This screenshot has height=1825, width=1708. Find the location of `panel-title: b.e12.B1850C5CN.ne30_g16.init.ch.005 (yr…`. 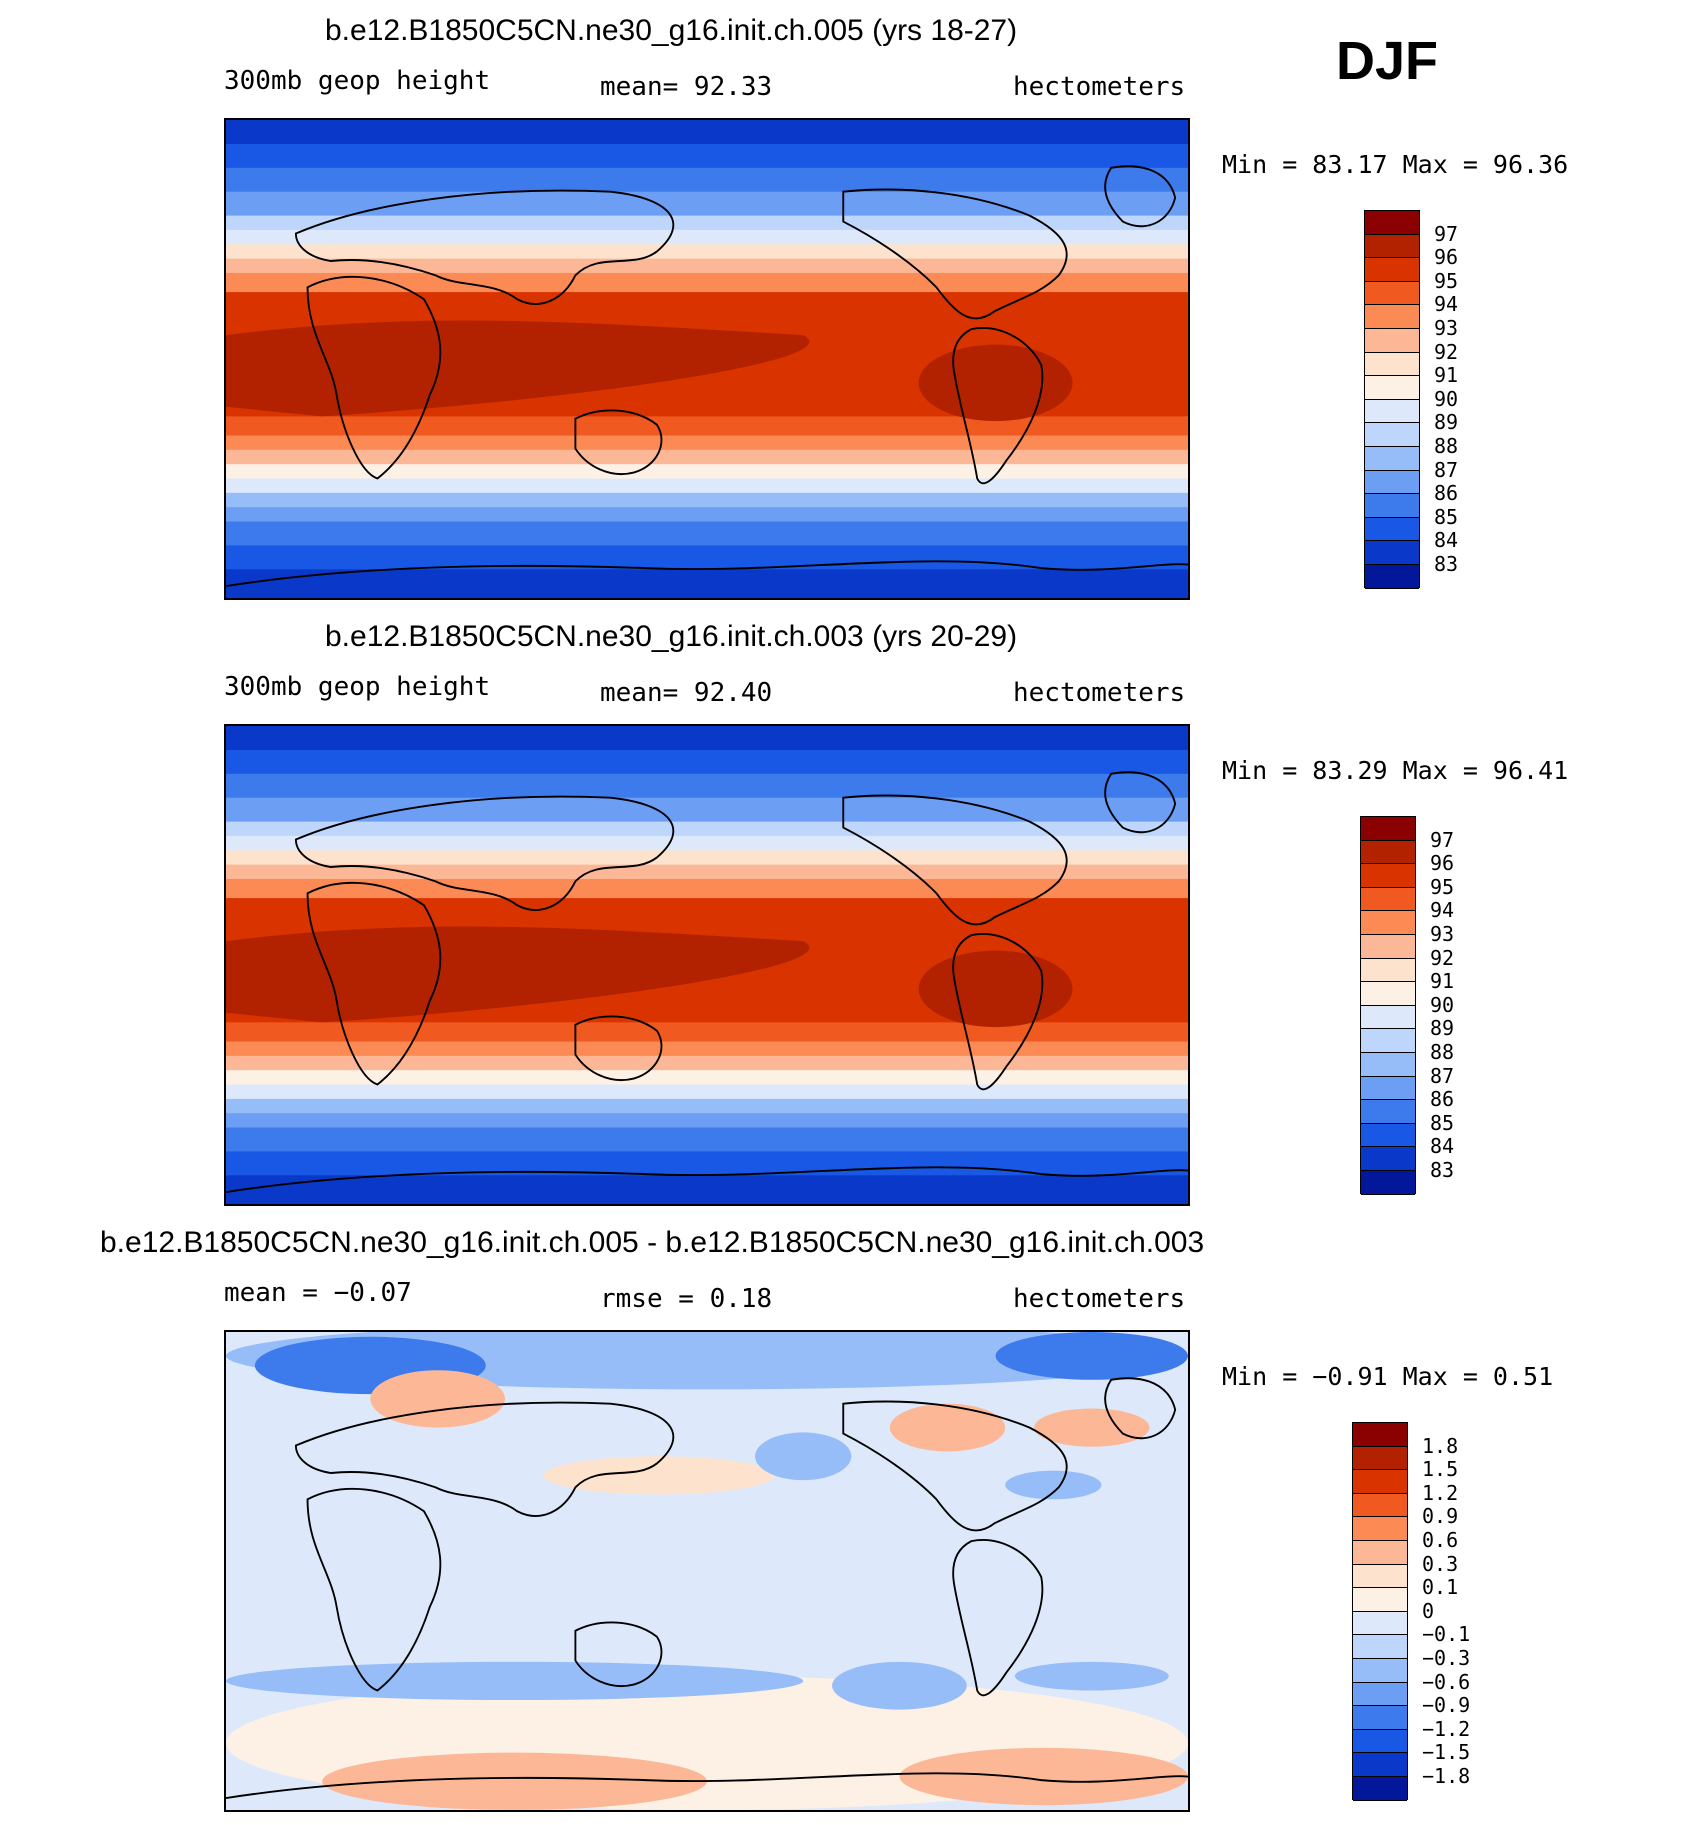

panel-title: b.e12.B1850C5CN.ne30_g16.init.ch.005 (yr… is located at coordinates (671, 30).